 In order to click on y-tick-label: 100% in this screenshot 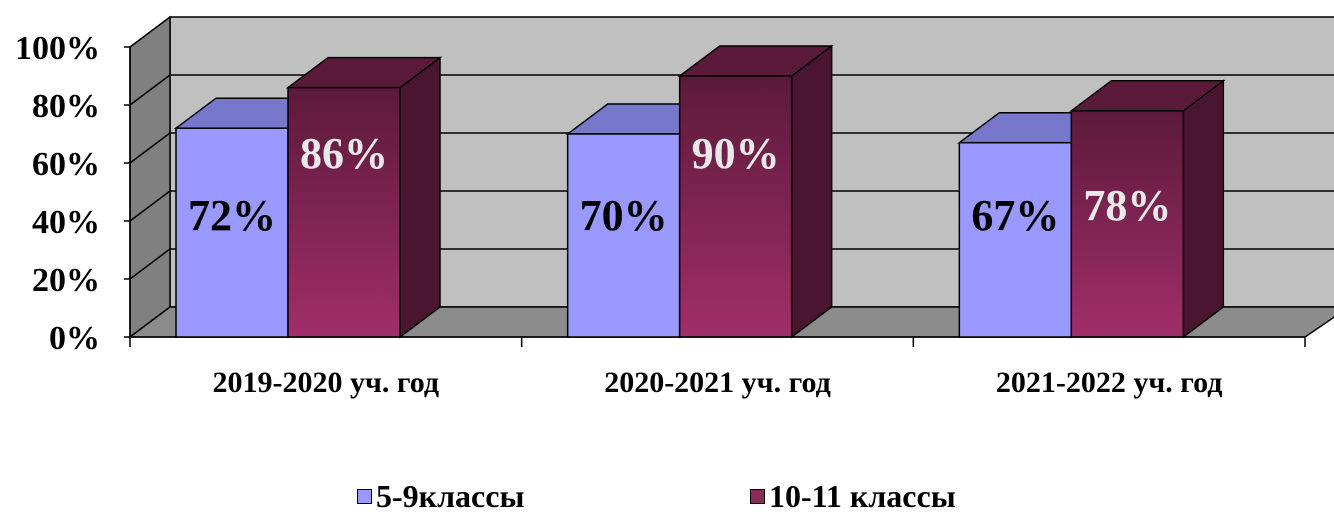, I will do `click(57, 48)`.